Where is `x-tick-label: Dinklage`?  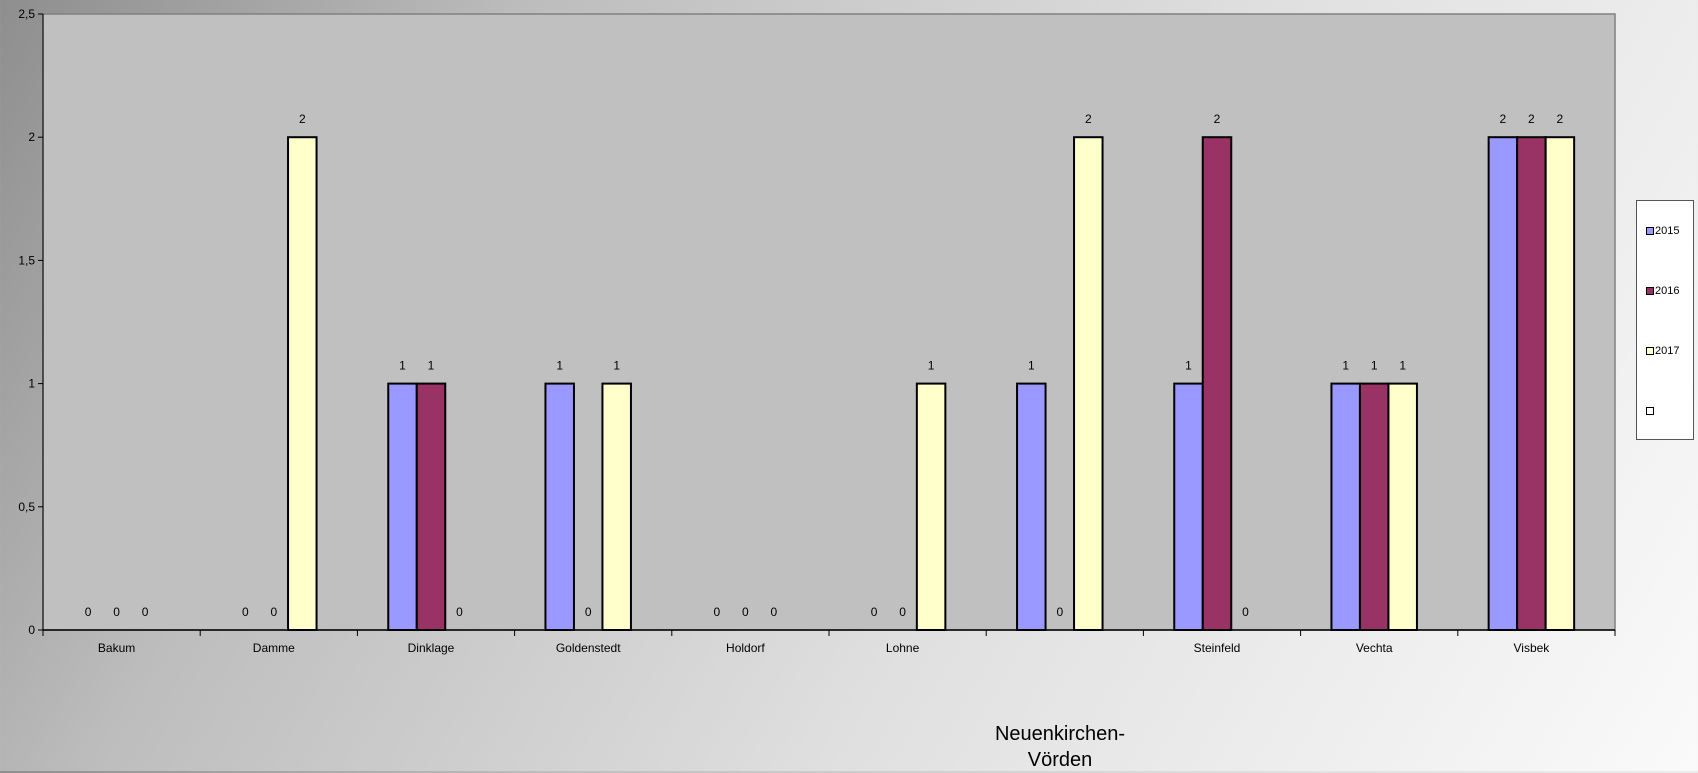
x-tick-label: Dinklage is located at coordinates (431, 648).